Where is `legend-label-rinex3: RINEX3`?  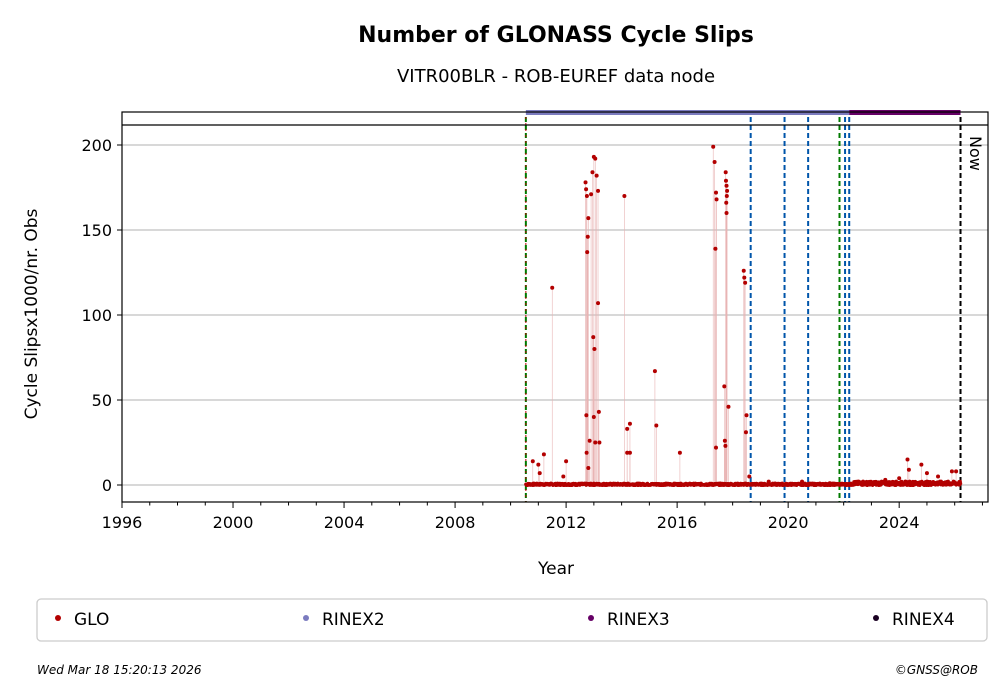
legend-label-rinex3: RINEX3 is located at coordinates (638, 620).